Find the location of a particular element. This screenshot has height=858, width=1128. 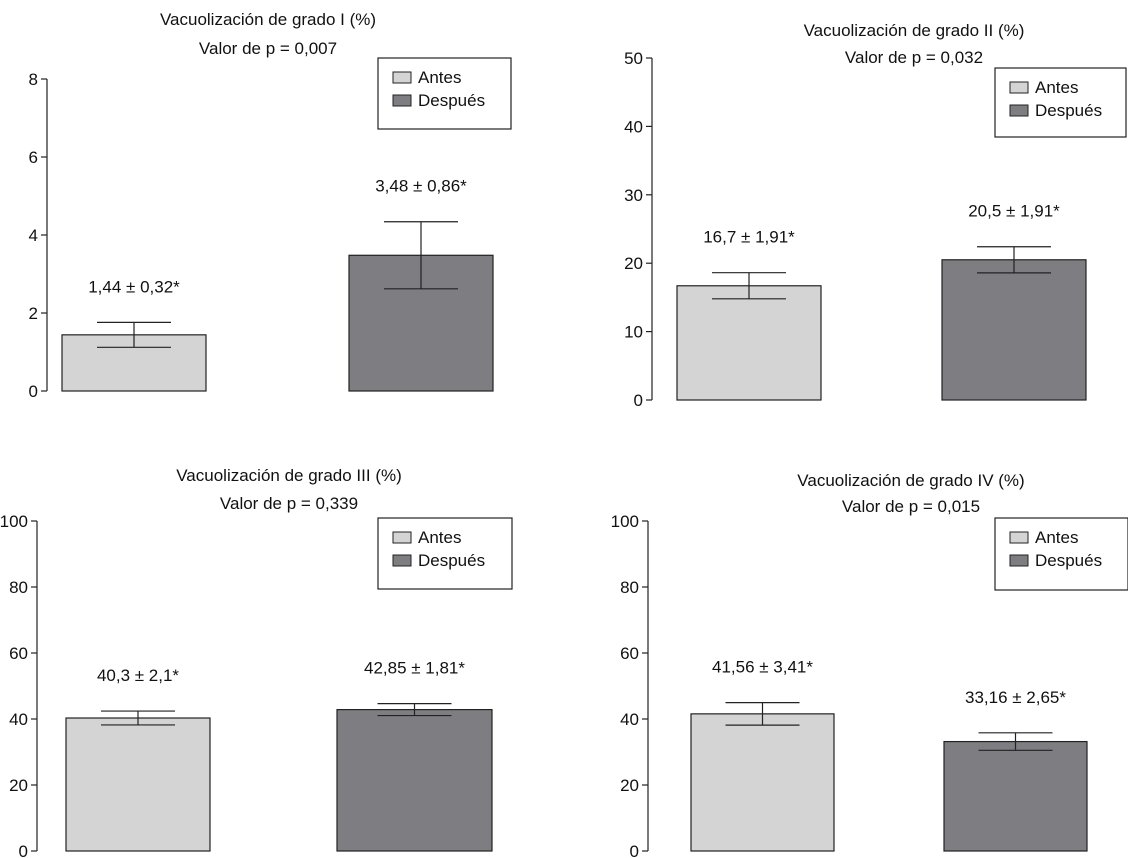

chart-title: Vacuolización de grado I (%) is located at coordinates (268, 19).